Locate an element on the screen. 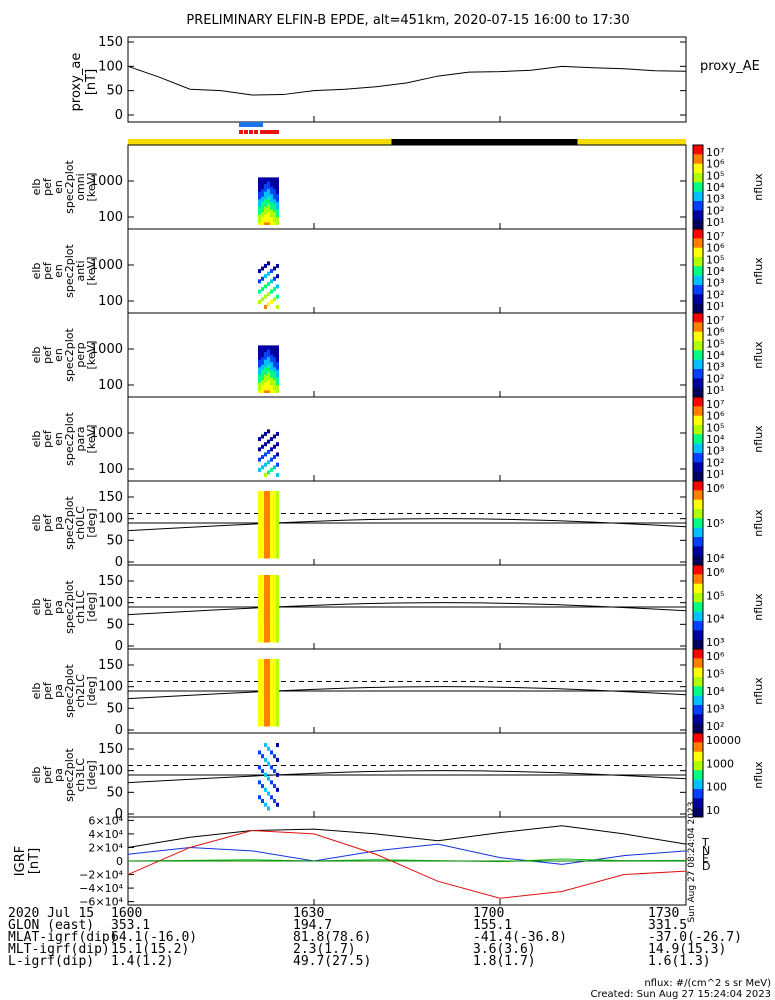  y-tick-label: 100 is located at coordinates (110, 687).